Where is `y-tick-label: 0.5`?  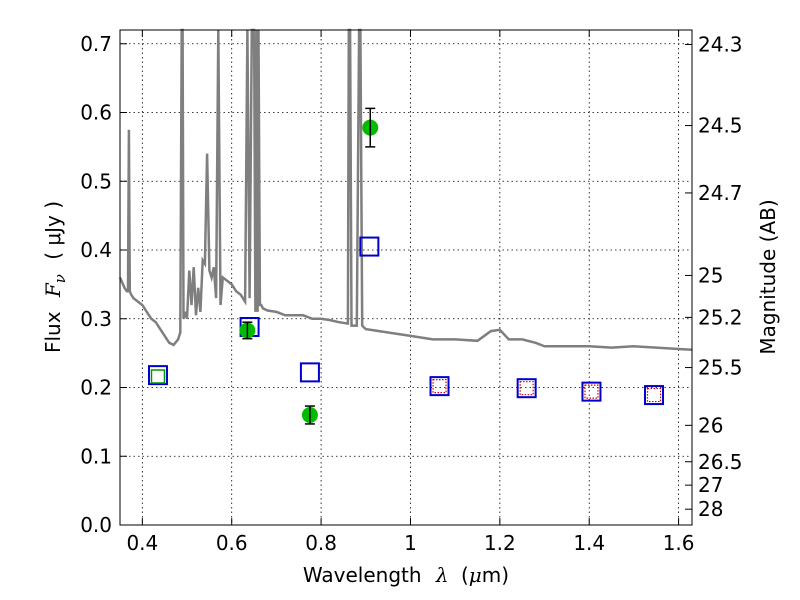
y-tick-label: 0.5 is located at coordinates (96, 181).